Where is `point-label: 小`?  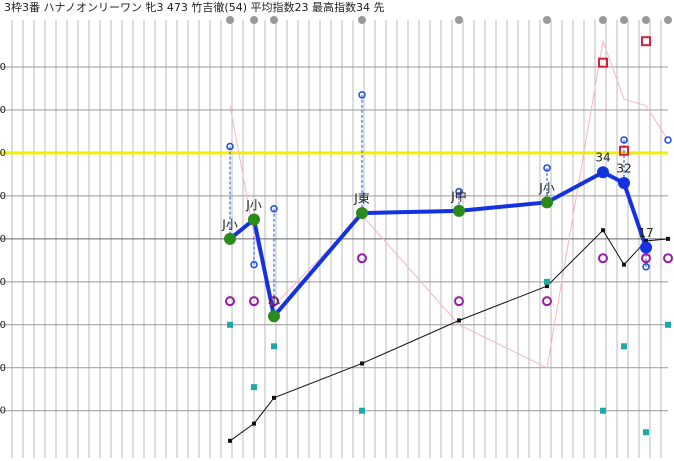 point-label: 小 is located at coordinates (274, 302).